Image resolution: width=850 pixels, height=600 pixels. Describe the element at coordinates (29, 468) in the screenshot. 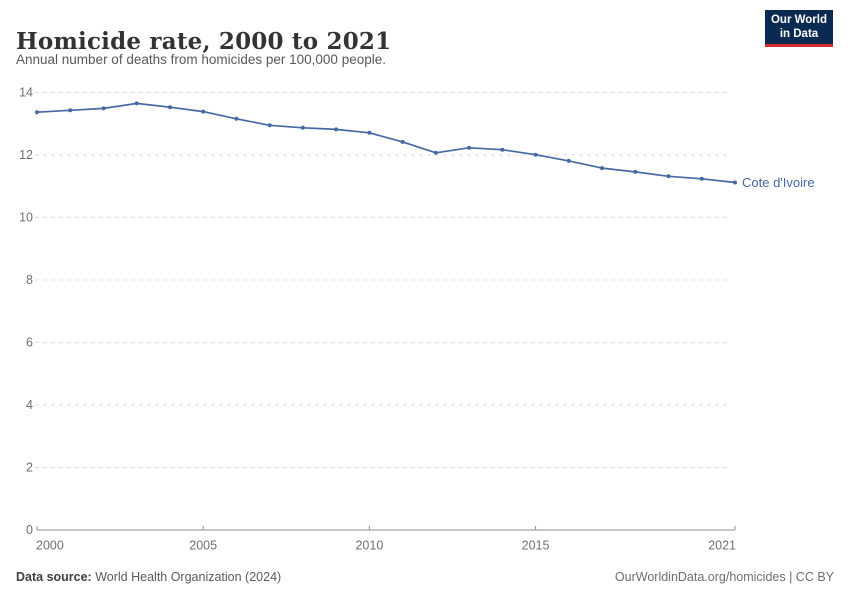

I see `y-tick-label: 2` at that location.